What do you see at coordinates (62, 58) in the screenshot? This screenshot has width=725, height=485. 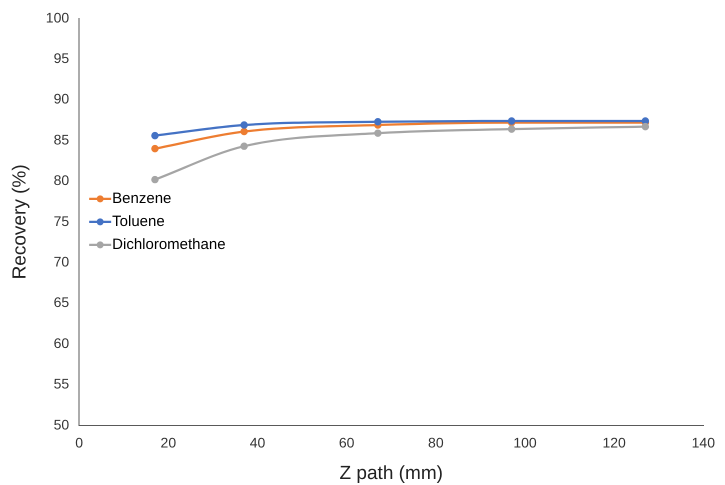 I see `y-tick-label: 95` at bounding box center [62, 58].